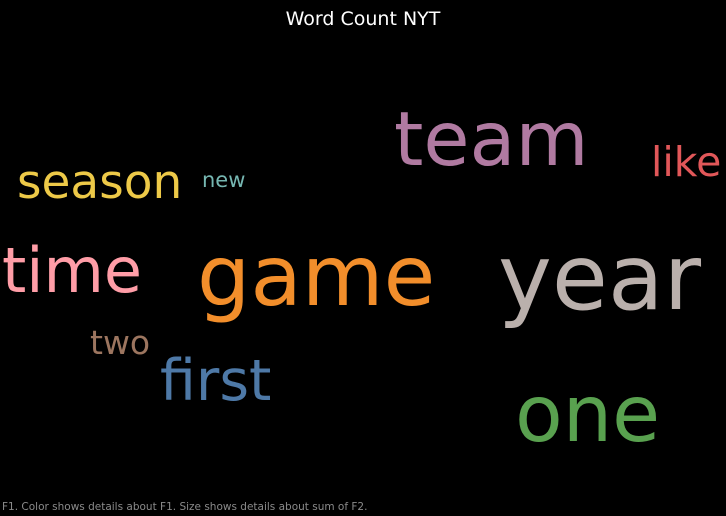 Image resolution: width=726 pixels, height=516 pixels. Describe the element at coordinates (224, 180) in the screenshot. I see `word-new: new` at that location.